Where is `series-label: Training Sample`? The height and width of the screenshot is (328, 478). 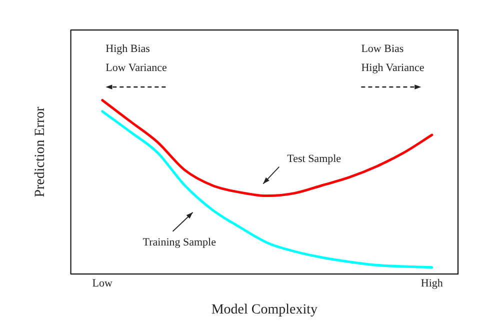 series-label: Training Sample is located at coordinates (179, 242).